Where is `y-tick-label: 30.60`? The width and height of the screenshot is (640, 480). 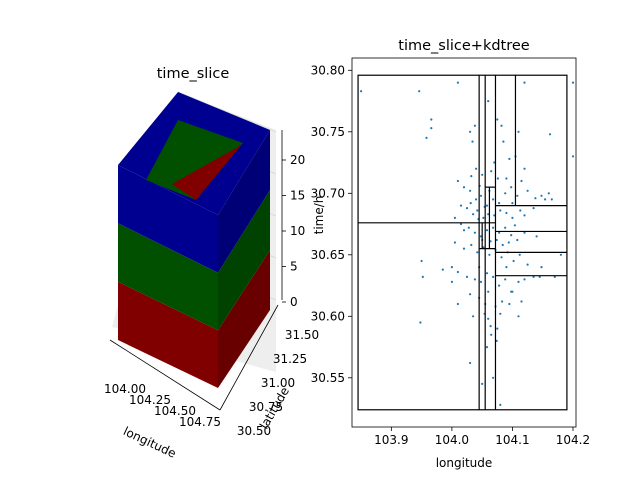
y-tick-label: 30.60 is located at coordinates (328, 316).